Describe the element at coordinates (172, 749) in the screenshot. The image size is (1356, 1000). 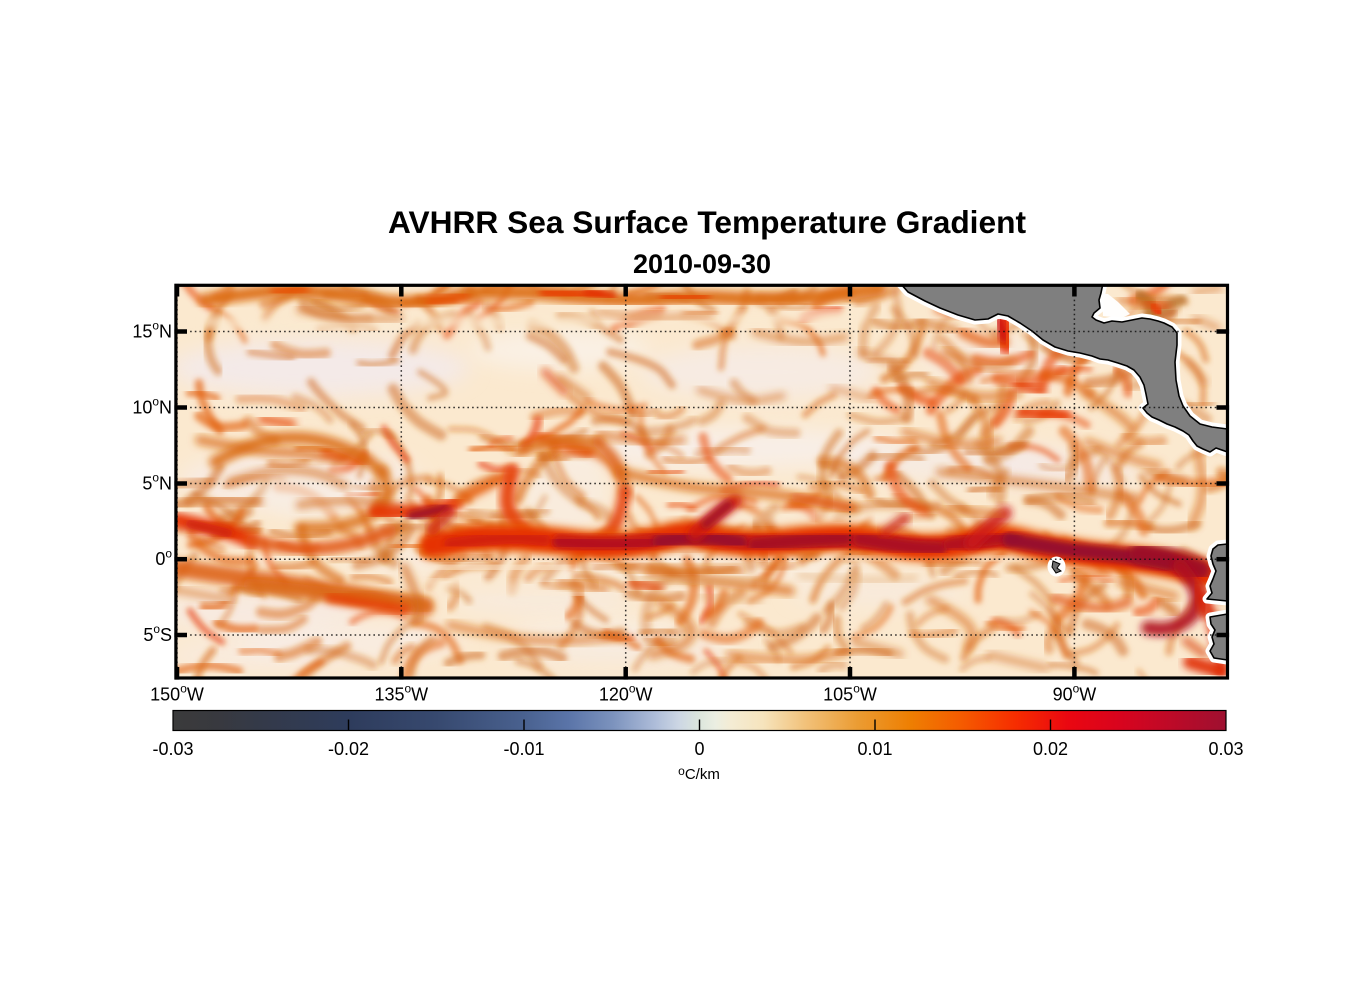
I see `svg-text: -0.03` at that location.